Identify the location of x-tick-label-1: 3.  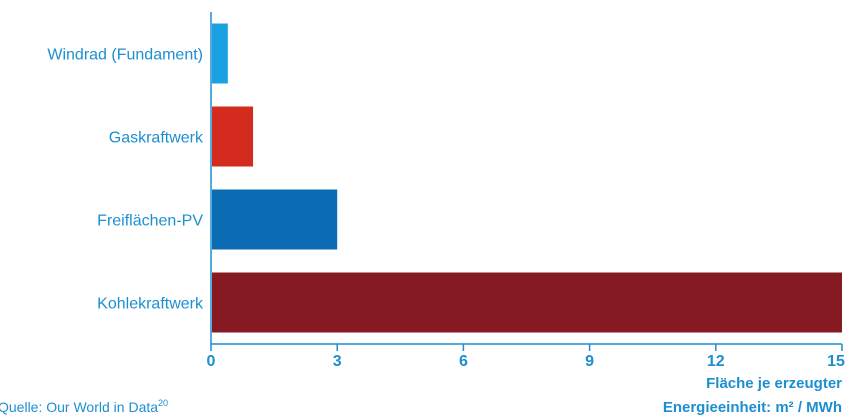
(337, 361).